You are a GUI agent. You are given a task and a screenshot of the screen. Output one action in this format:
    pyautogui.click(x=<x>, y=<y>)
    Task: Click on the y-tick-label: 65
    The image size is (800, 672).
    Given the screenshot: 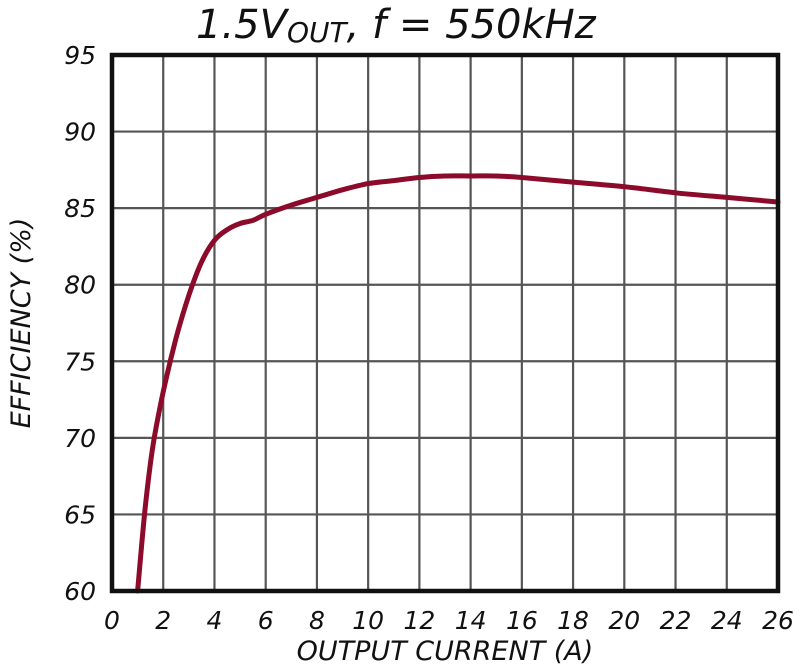 What is the action you would take?
    pyautogui.click(x=80, y=514)
    